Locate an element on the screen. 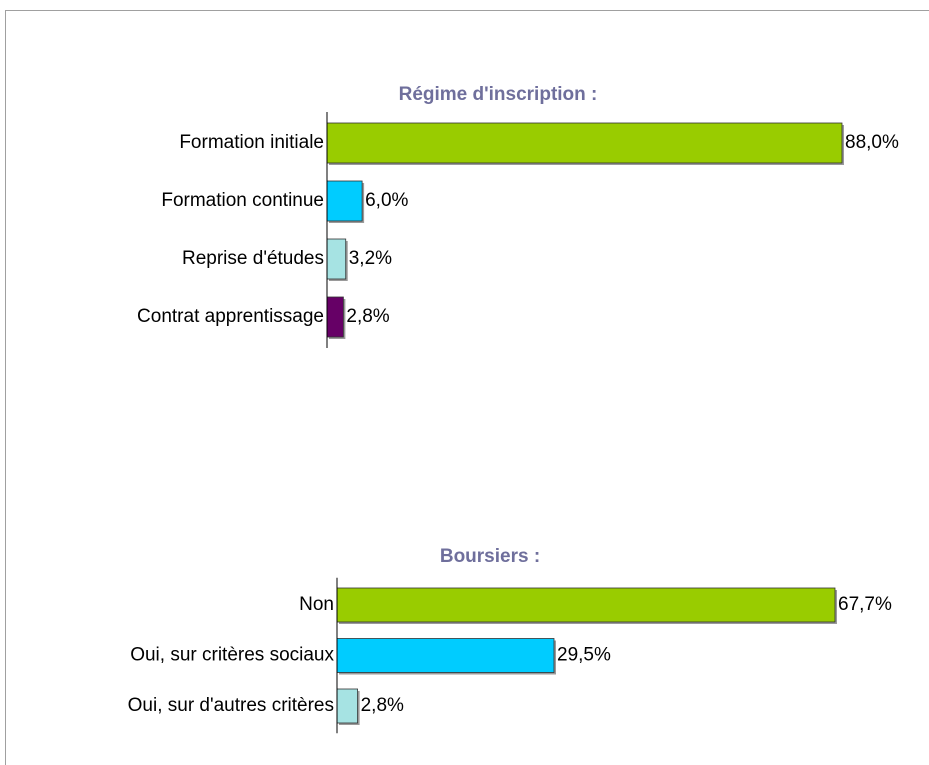  category-label: Reprise d'études is located at coordinates (253, 258).